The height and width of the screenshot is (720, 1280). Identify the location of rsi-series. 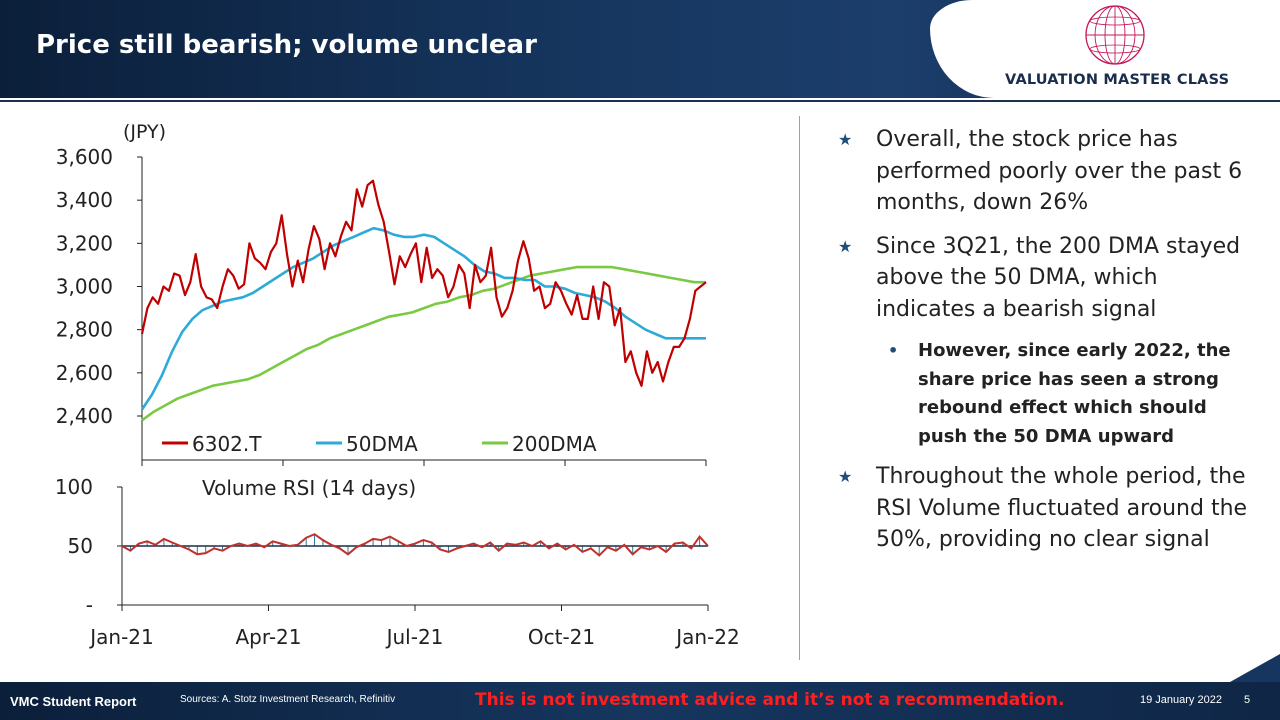
(415, 545).